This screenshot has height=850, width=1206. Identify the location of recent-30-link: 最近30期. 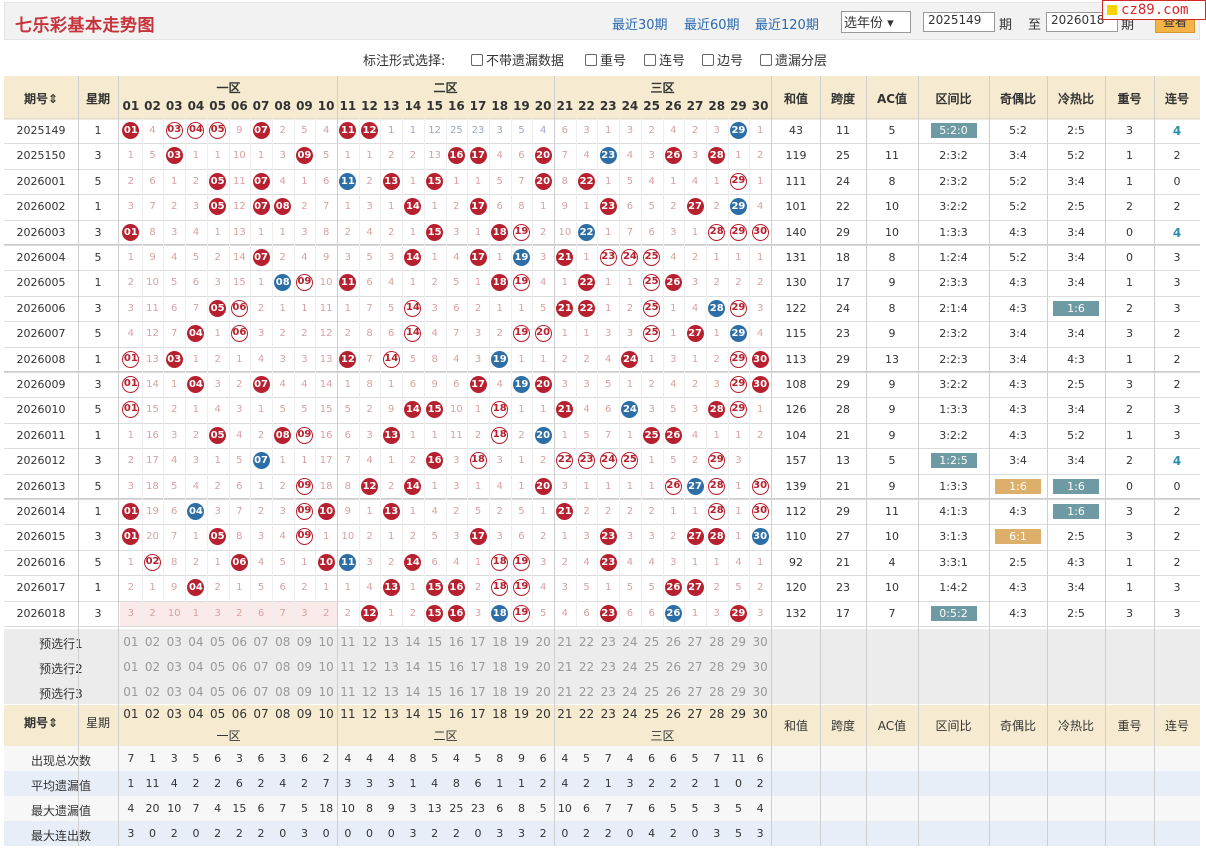
(640, 25).